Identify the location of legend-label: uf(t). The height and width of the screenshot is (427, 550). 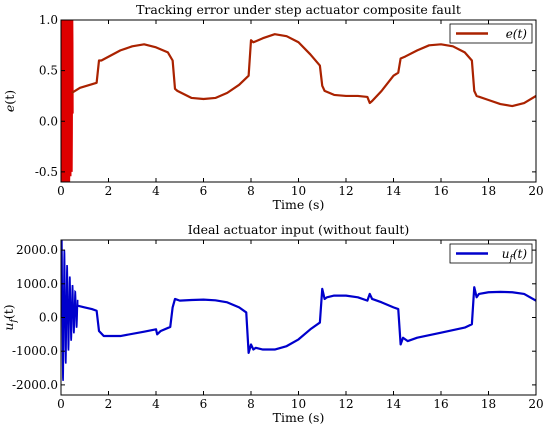
(515, 255).